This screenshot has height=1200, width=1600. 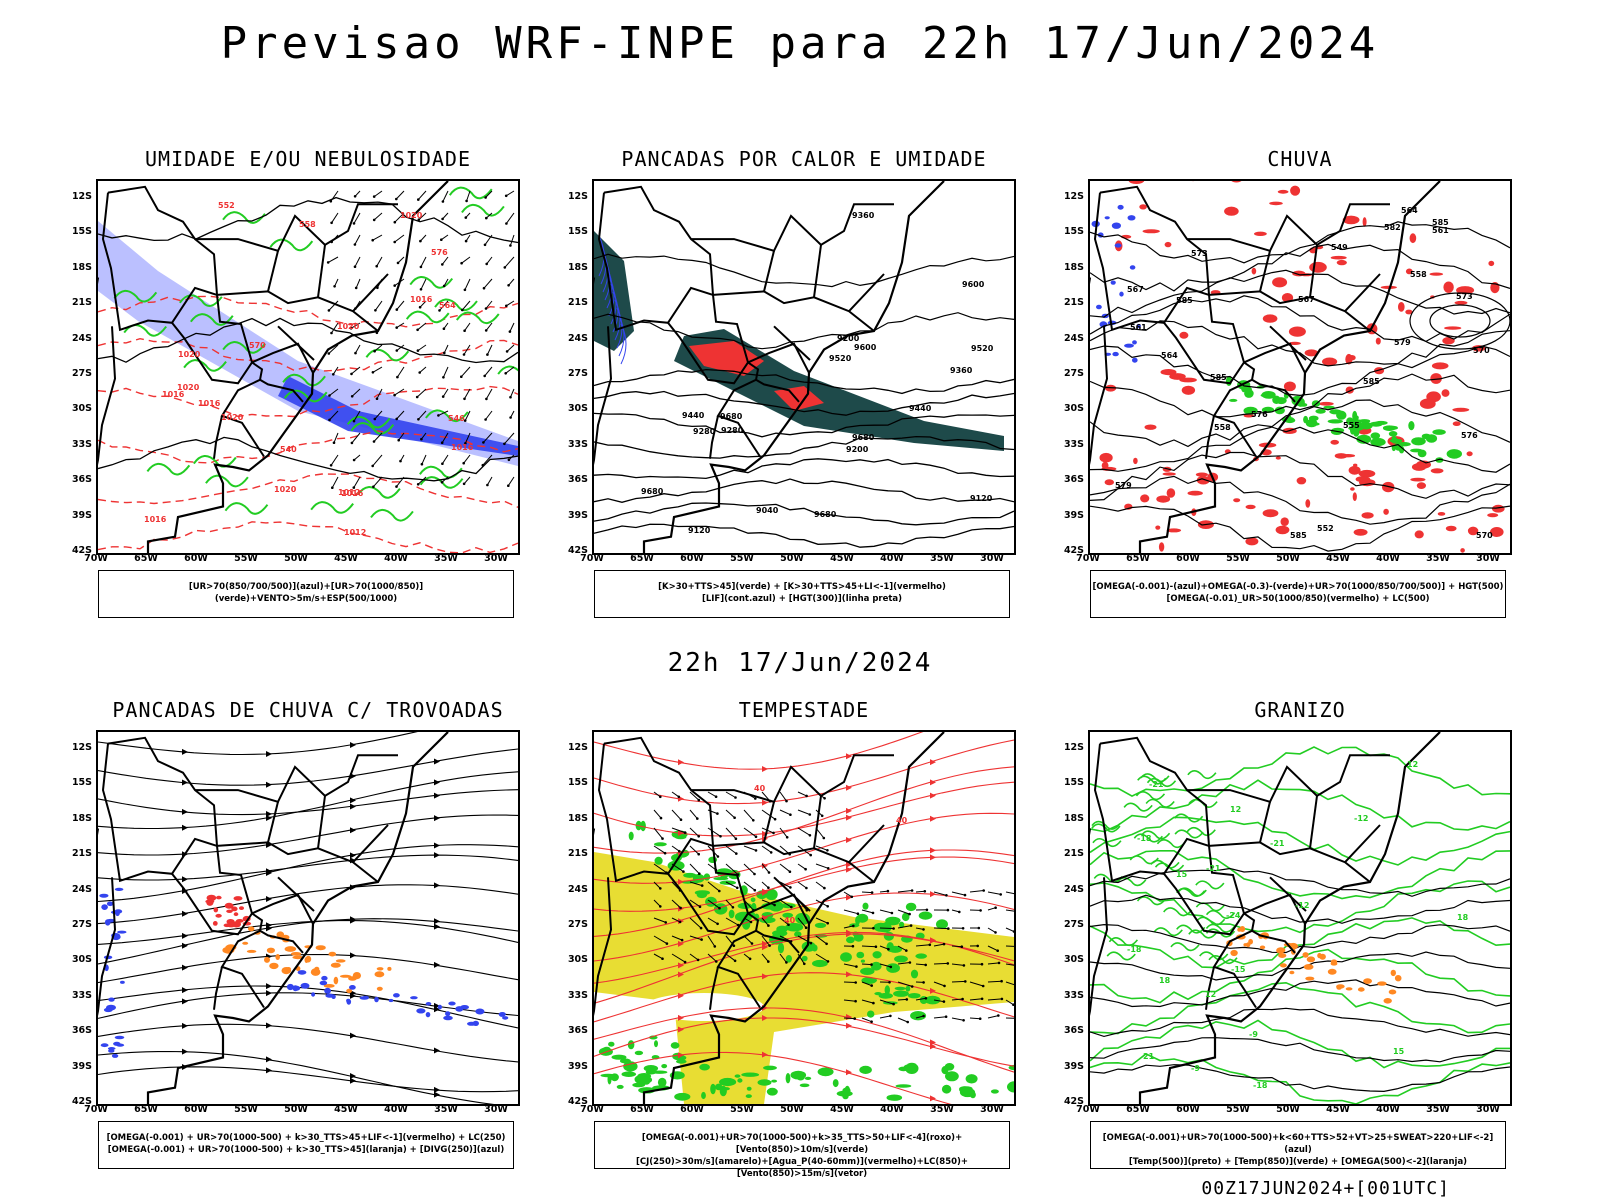 What do you see at coordinates (1392, 227) in the screenshot?
I see `contour-label: 582` at bounding box center [1392, 227].